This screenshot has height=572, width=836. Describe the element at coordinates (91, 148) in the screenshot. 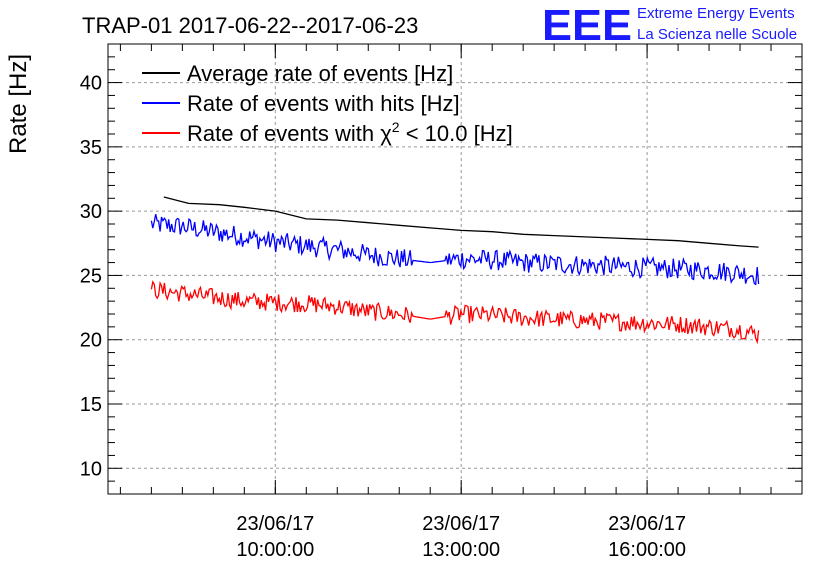

I see `y-tick-label: 35` at that location.